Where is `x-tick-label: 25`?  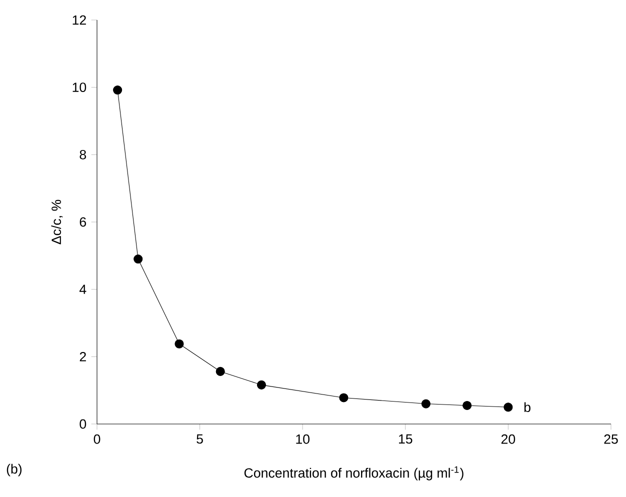
x-tick-label: 25 is located at coordinates (611, 439).